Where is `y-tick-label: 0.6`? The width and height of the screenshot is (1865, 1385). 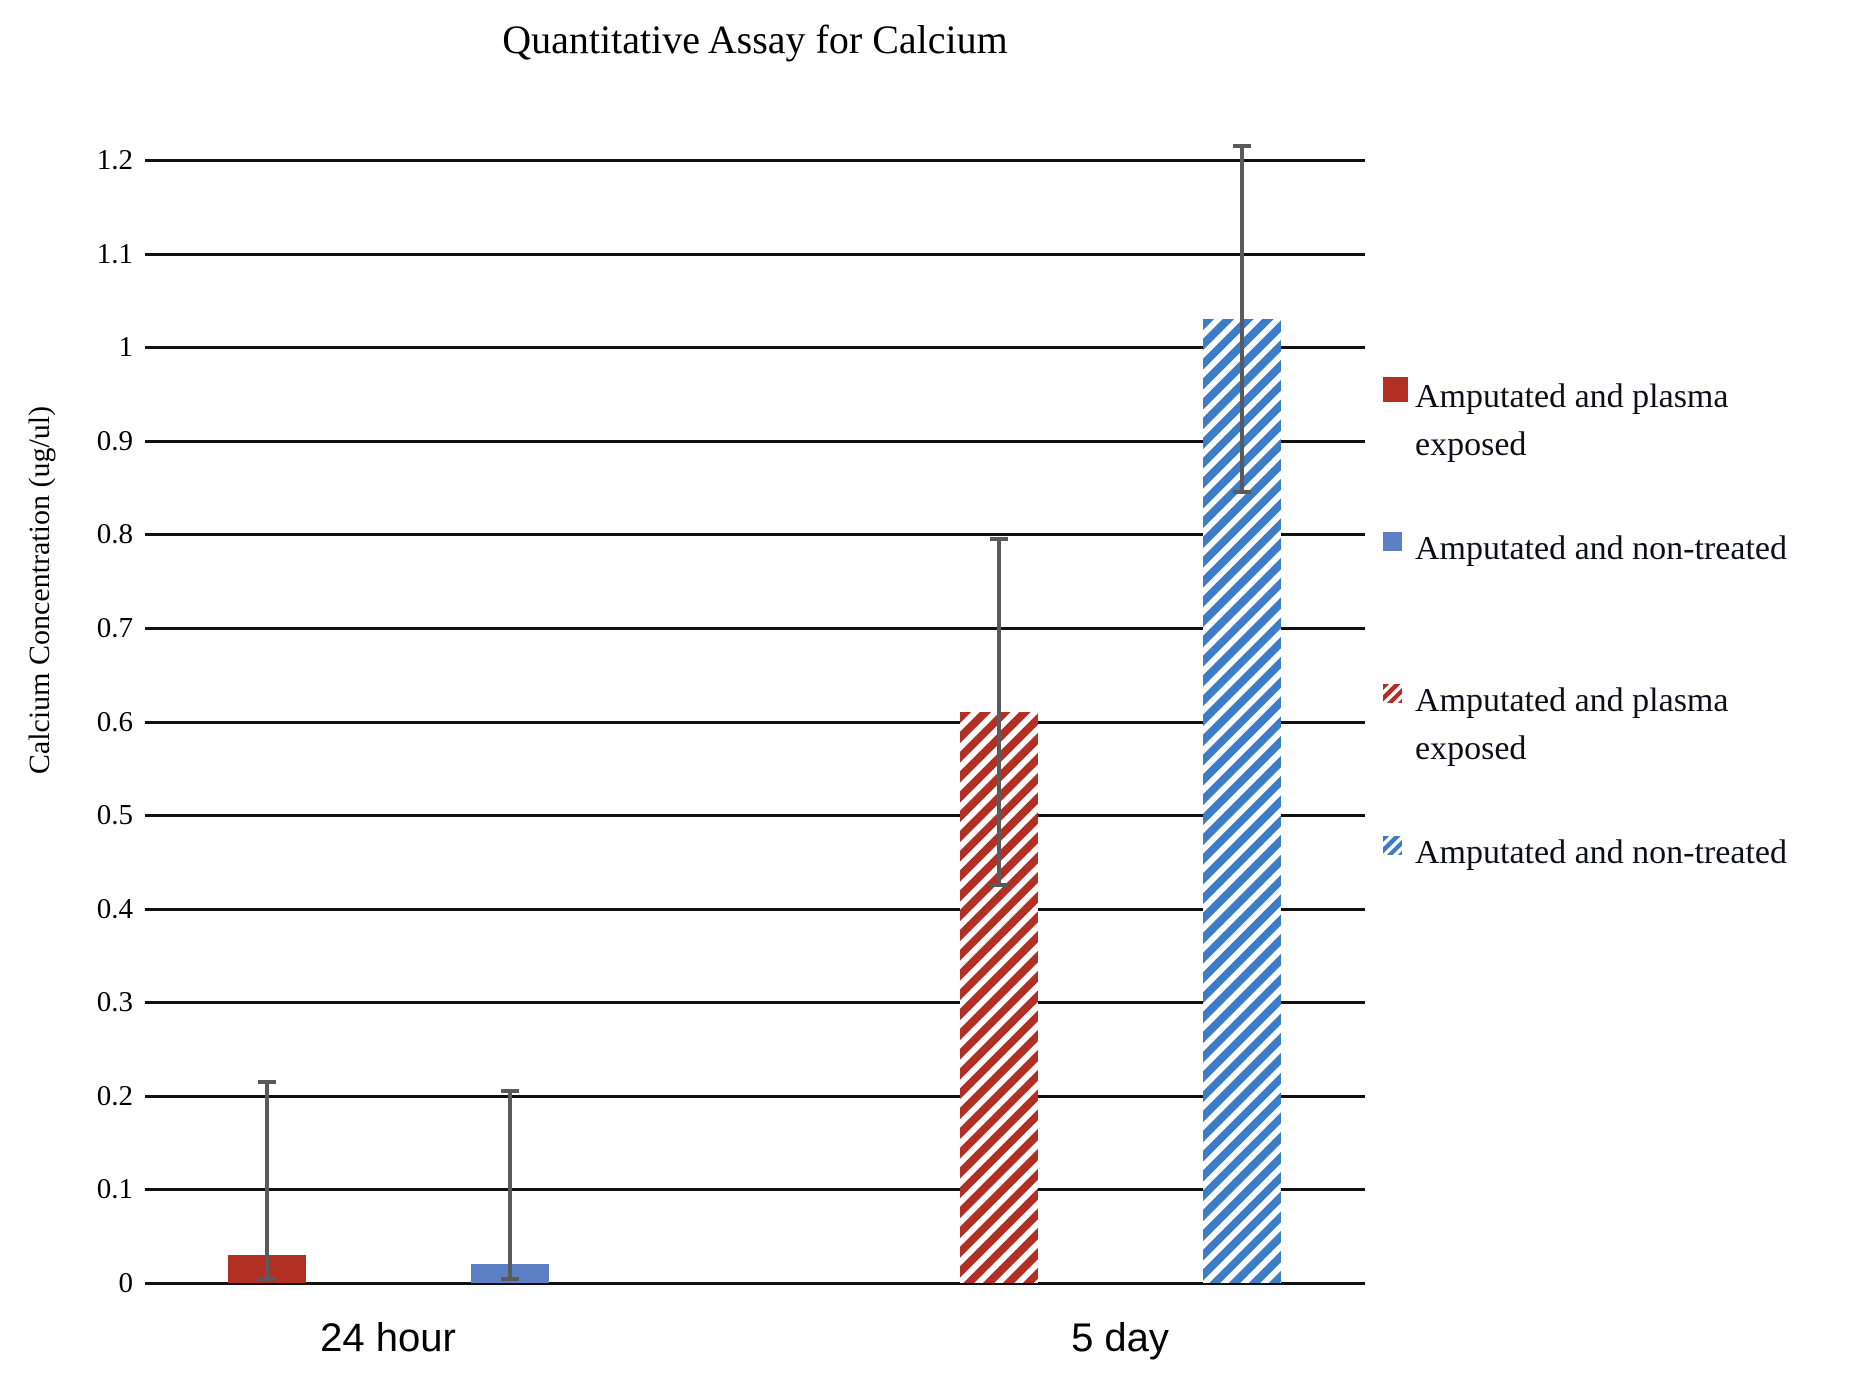
y-tick-label: 0.6 is located at coordinates (114, 722).